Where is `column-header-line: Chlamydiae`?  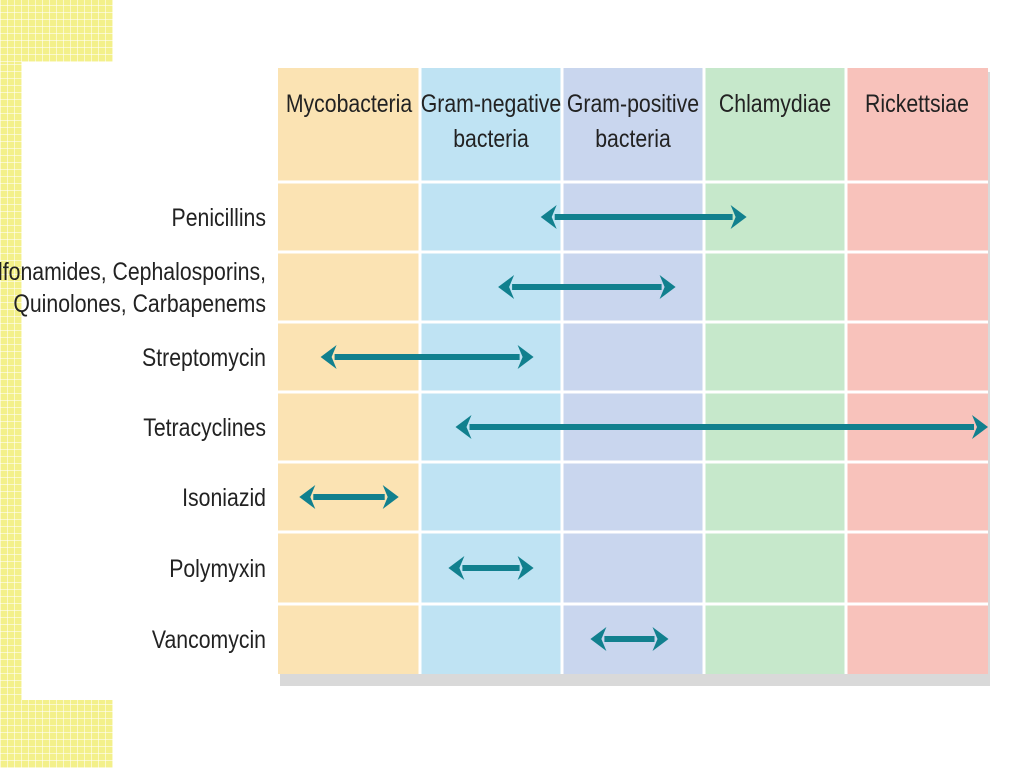
column-header-line: Chlamydiae is located at coordinates (775, 103).